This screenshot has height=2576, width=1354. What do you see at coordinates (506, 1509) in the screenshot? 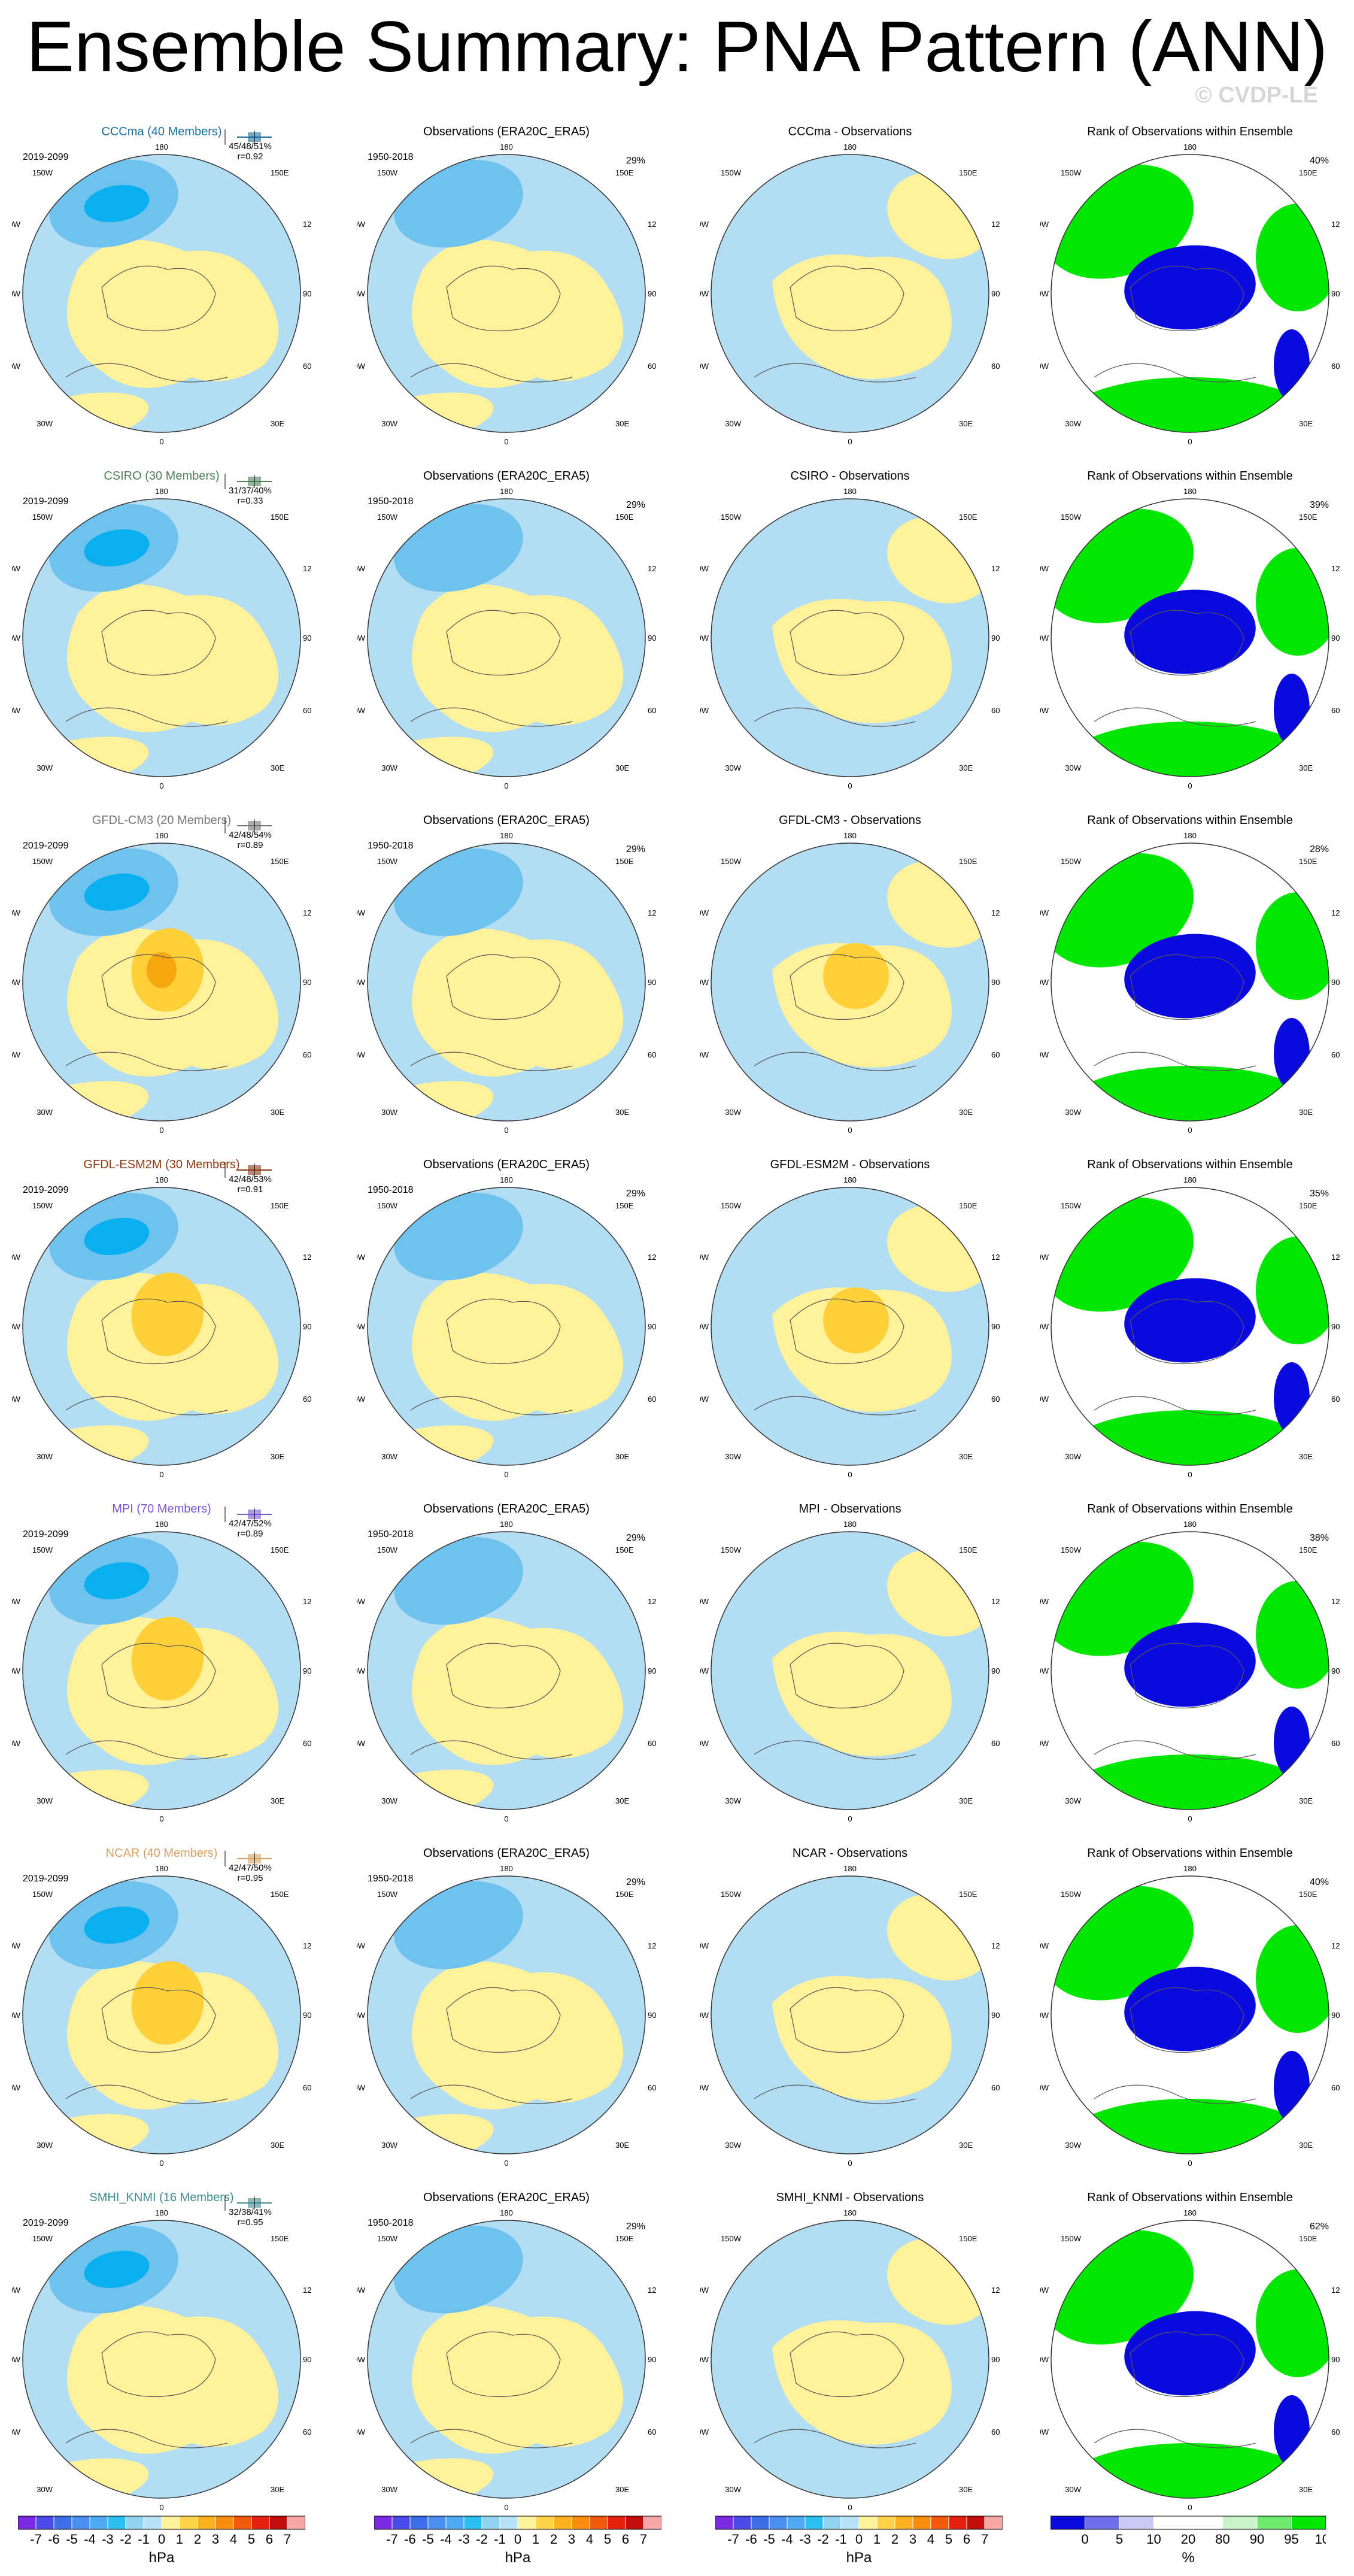
I see `obs-title: Observations (ERA20C_ERA5)` at bounding box center [506, 1509].